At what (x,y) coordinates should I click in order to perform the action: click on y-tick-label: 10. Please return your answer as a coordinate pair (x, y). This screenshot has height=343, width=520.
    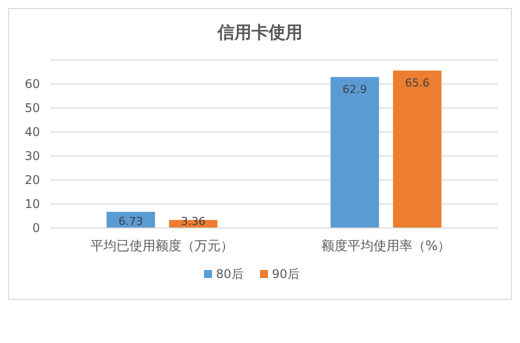
    Looking at the image, I should click on (32, 204).